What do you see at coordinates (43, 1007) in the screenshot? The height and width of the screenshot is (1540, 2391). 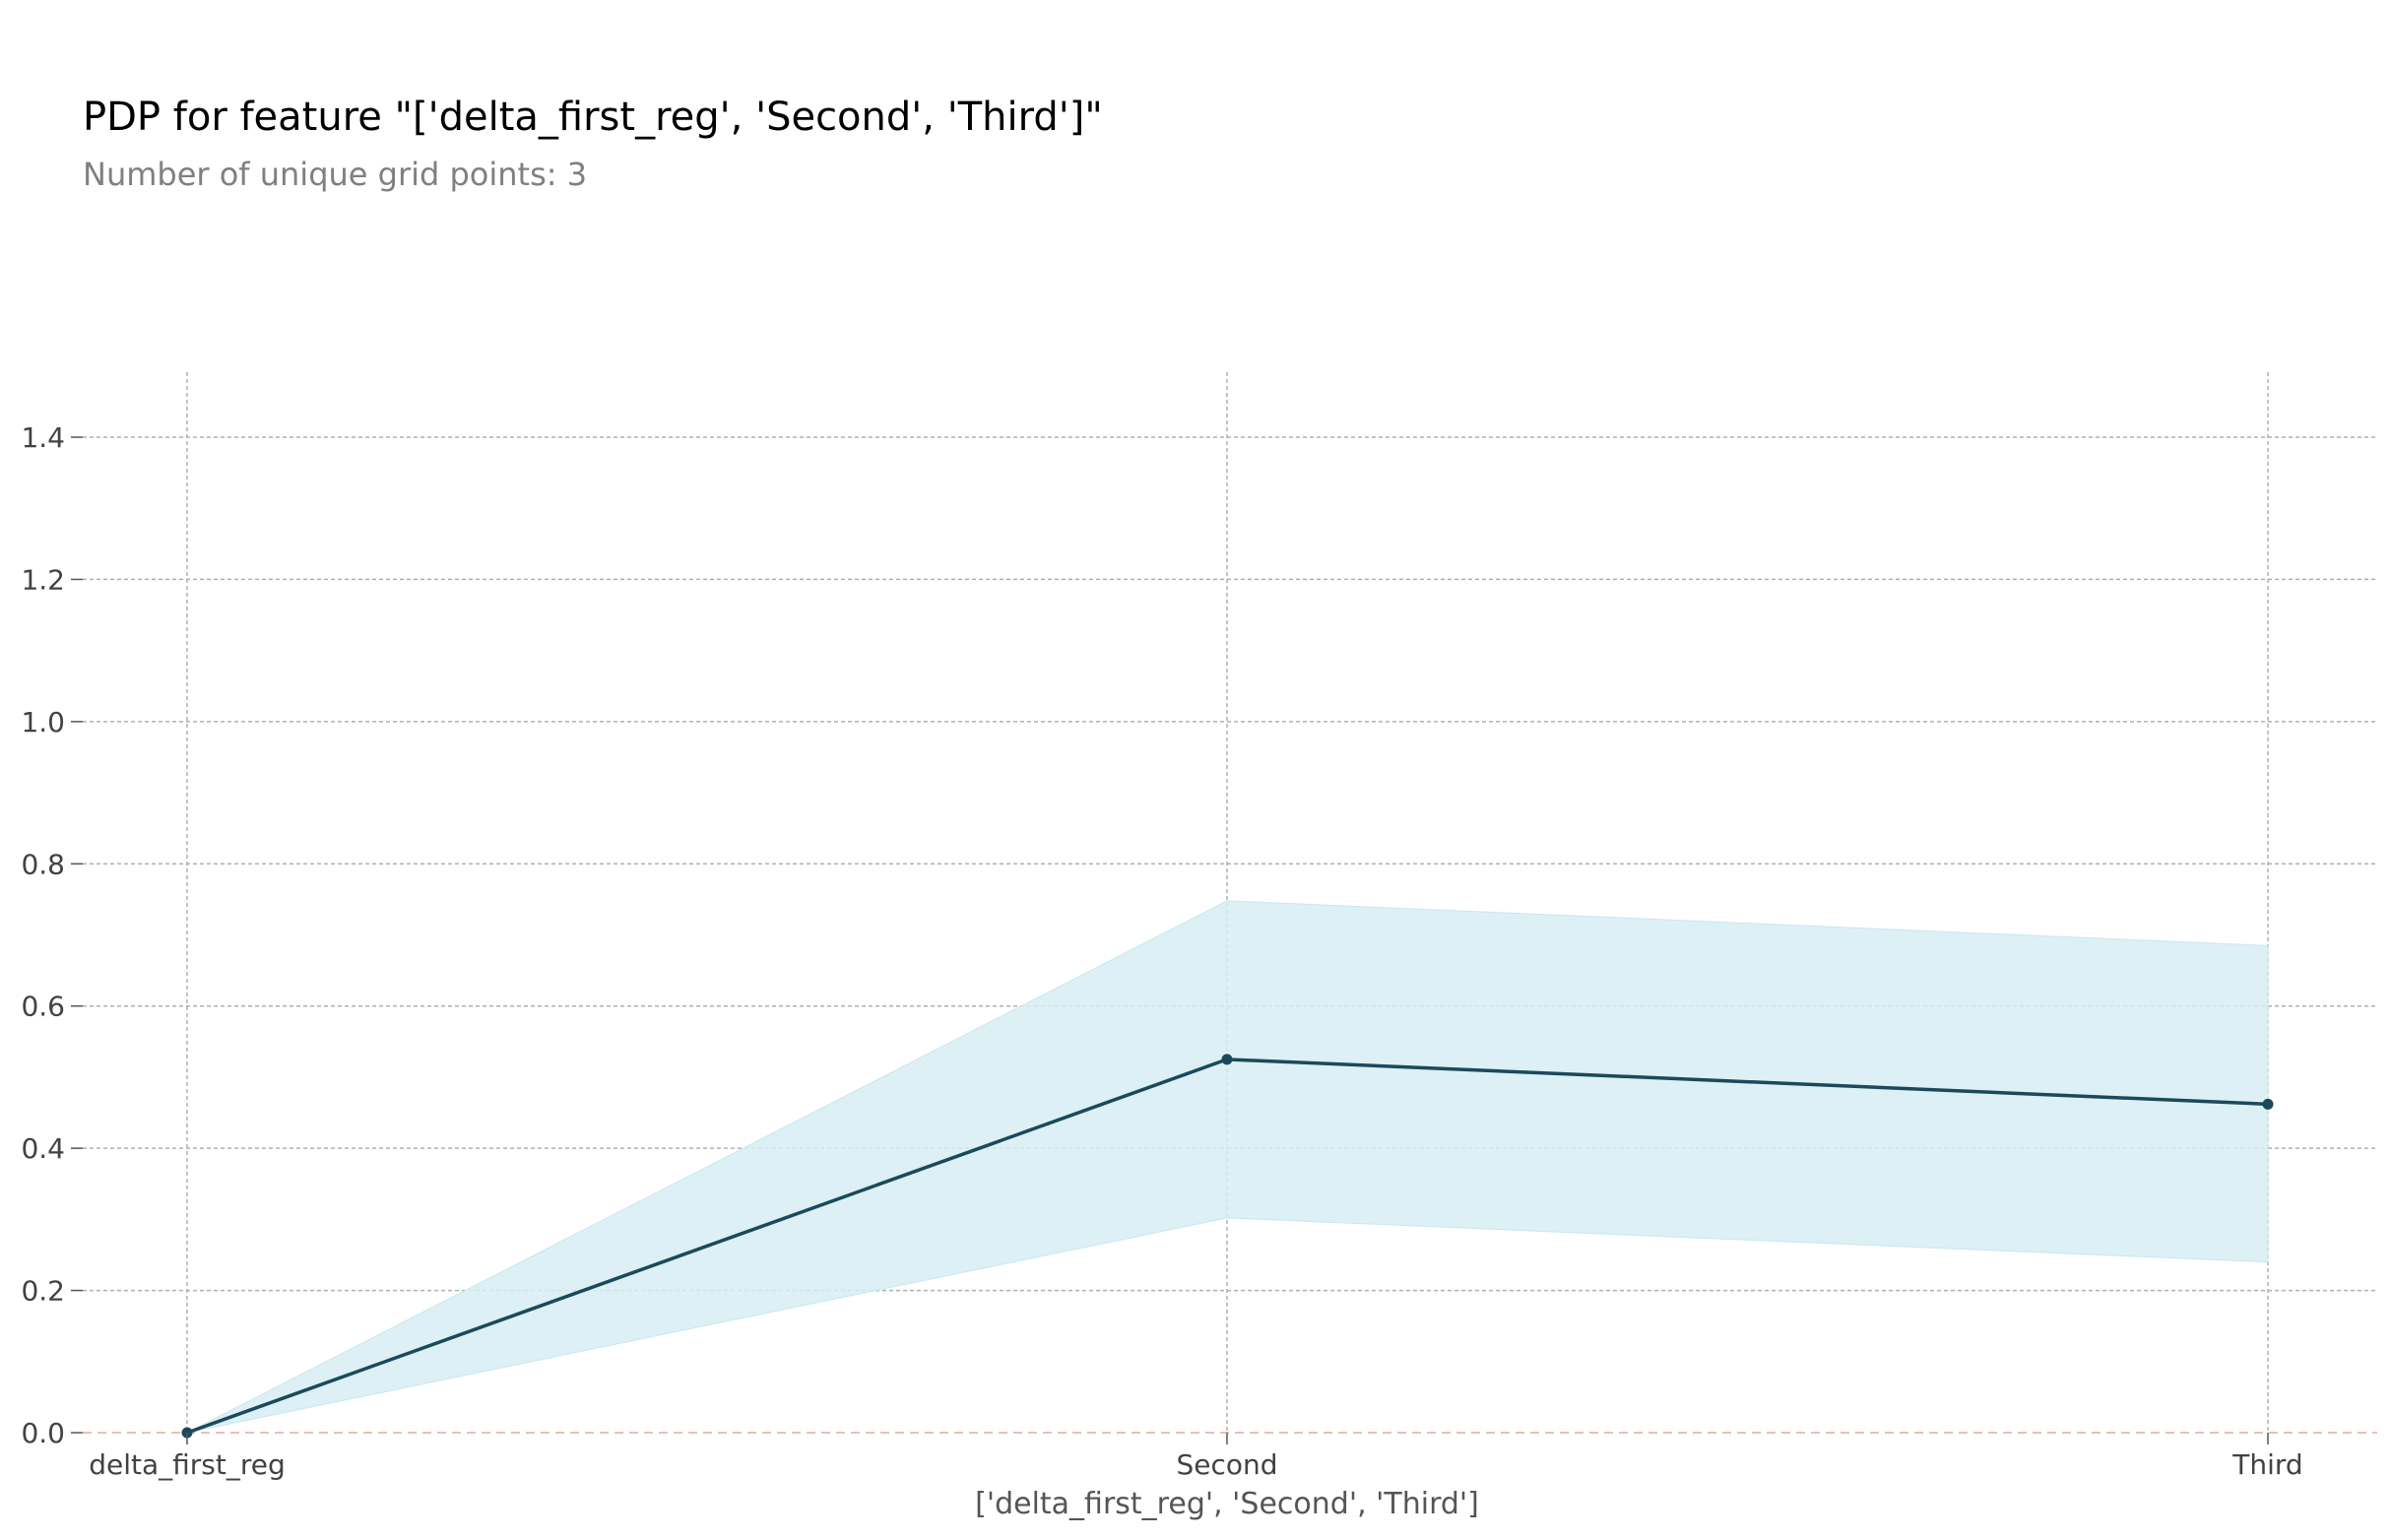 I see `y-tick-label: 0.6` at bounding box center [43, 1007].